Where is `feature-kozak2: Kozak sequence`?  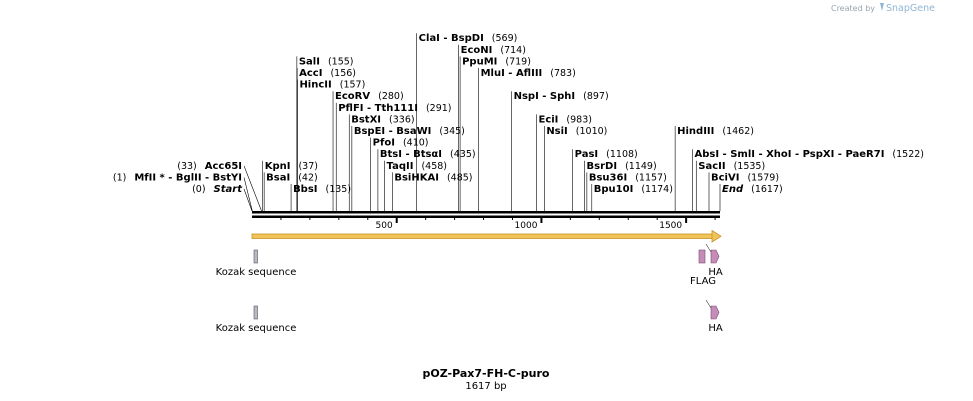
feature-kozak2: Kozak sequence is located at coordinates (256, 319).